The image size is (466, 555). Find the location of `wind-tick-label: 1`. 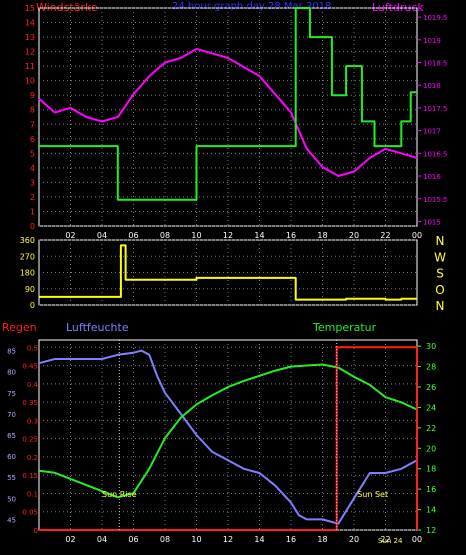

wind-tick-label: 1 is located at coordinates (32, 211).